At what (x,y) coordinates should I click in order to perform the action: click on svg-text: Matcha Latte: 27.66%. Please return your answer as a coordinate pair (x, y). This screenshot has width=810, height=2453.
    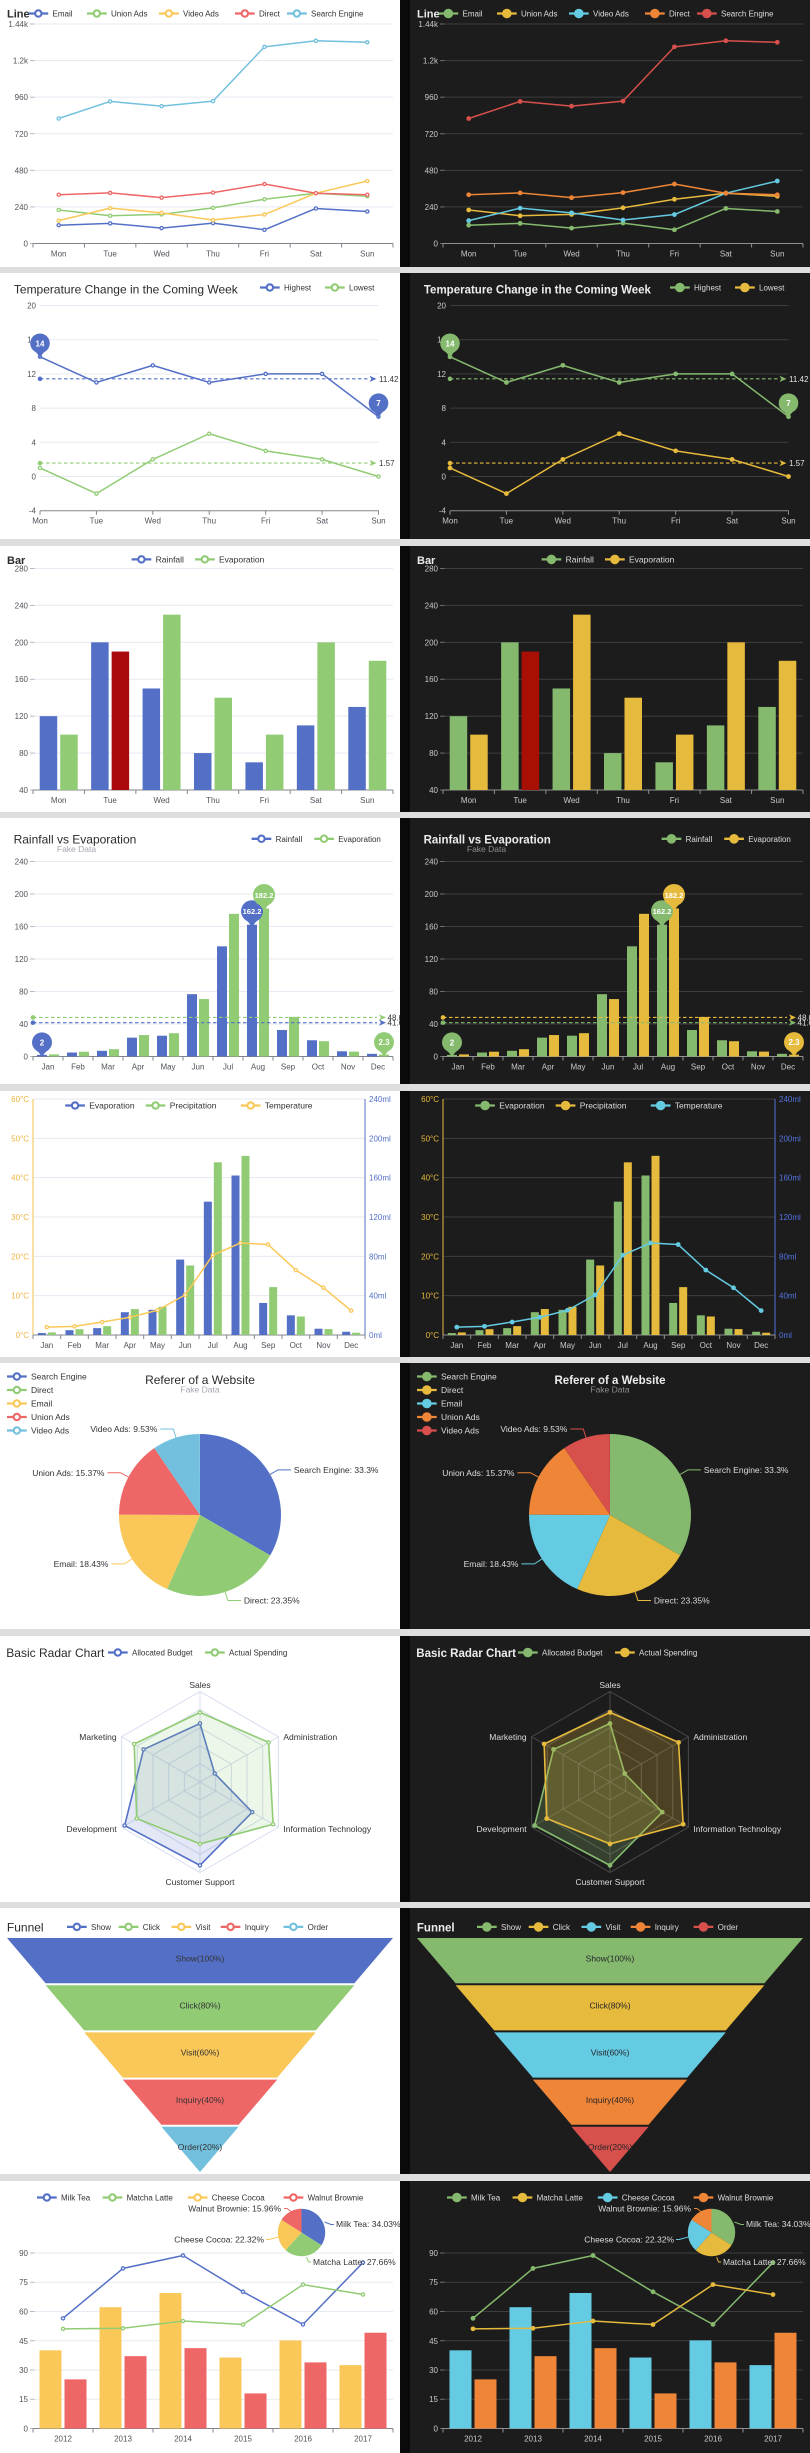
    Looking at the image, I should click on (764, 2262).